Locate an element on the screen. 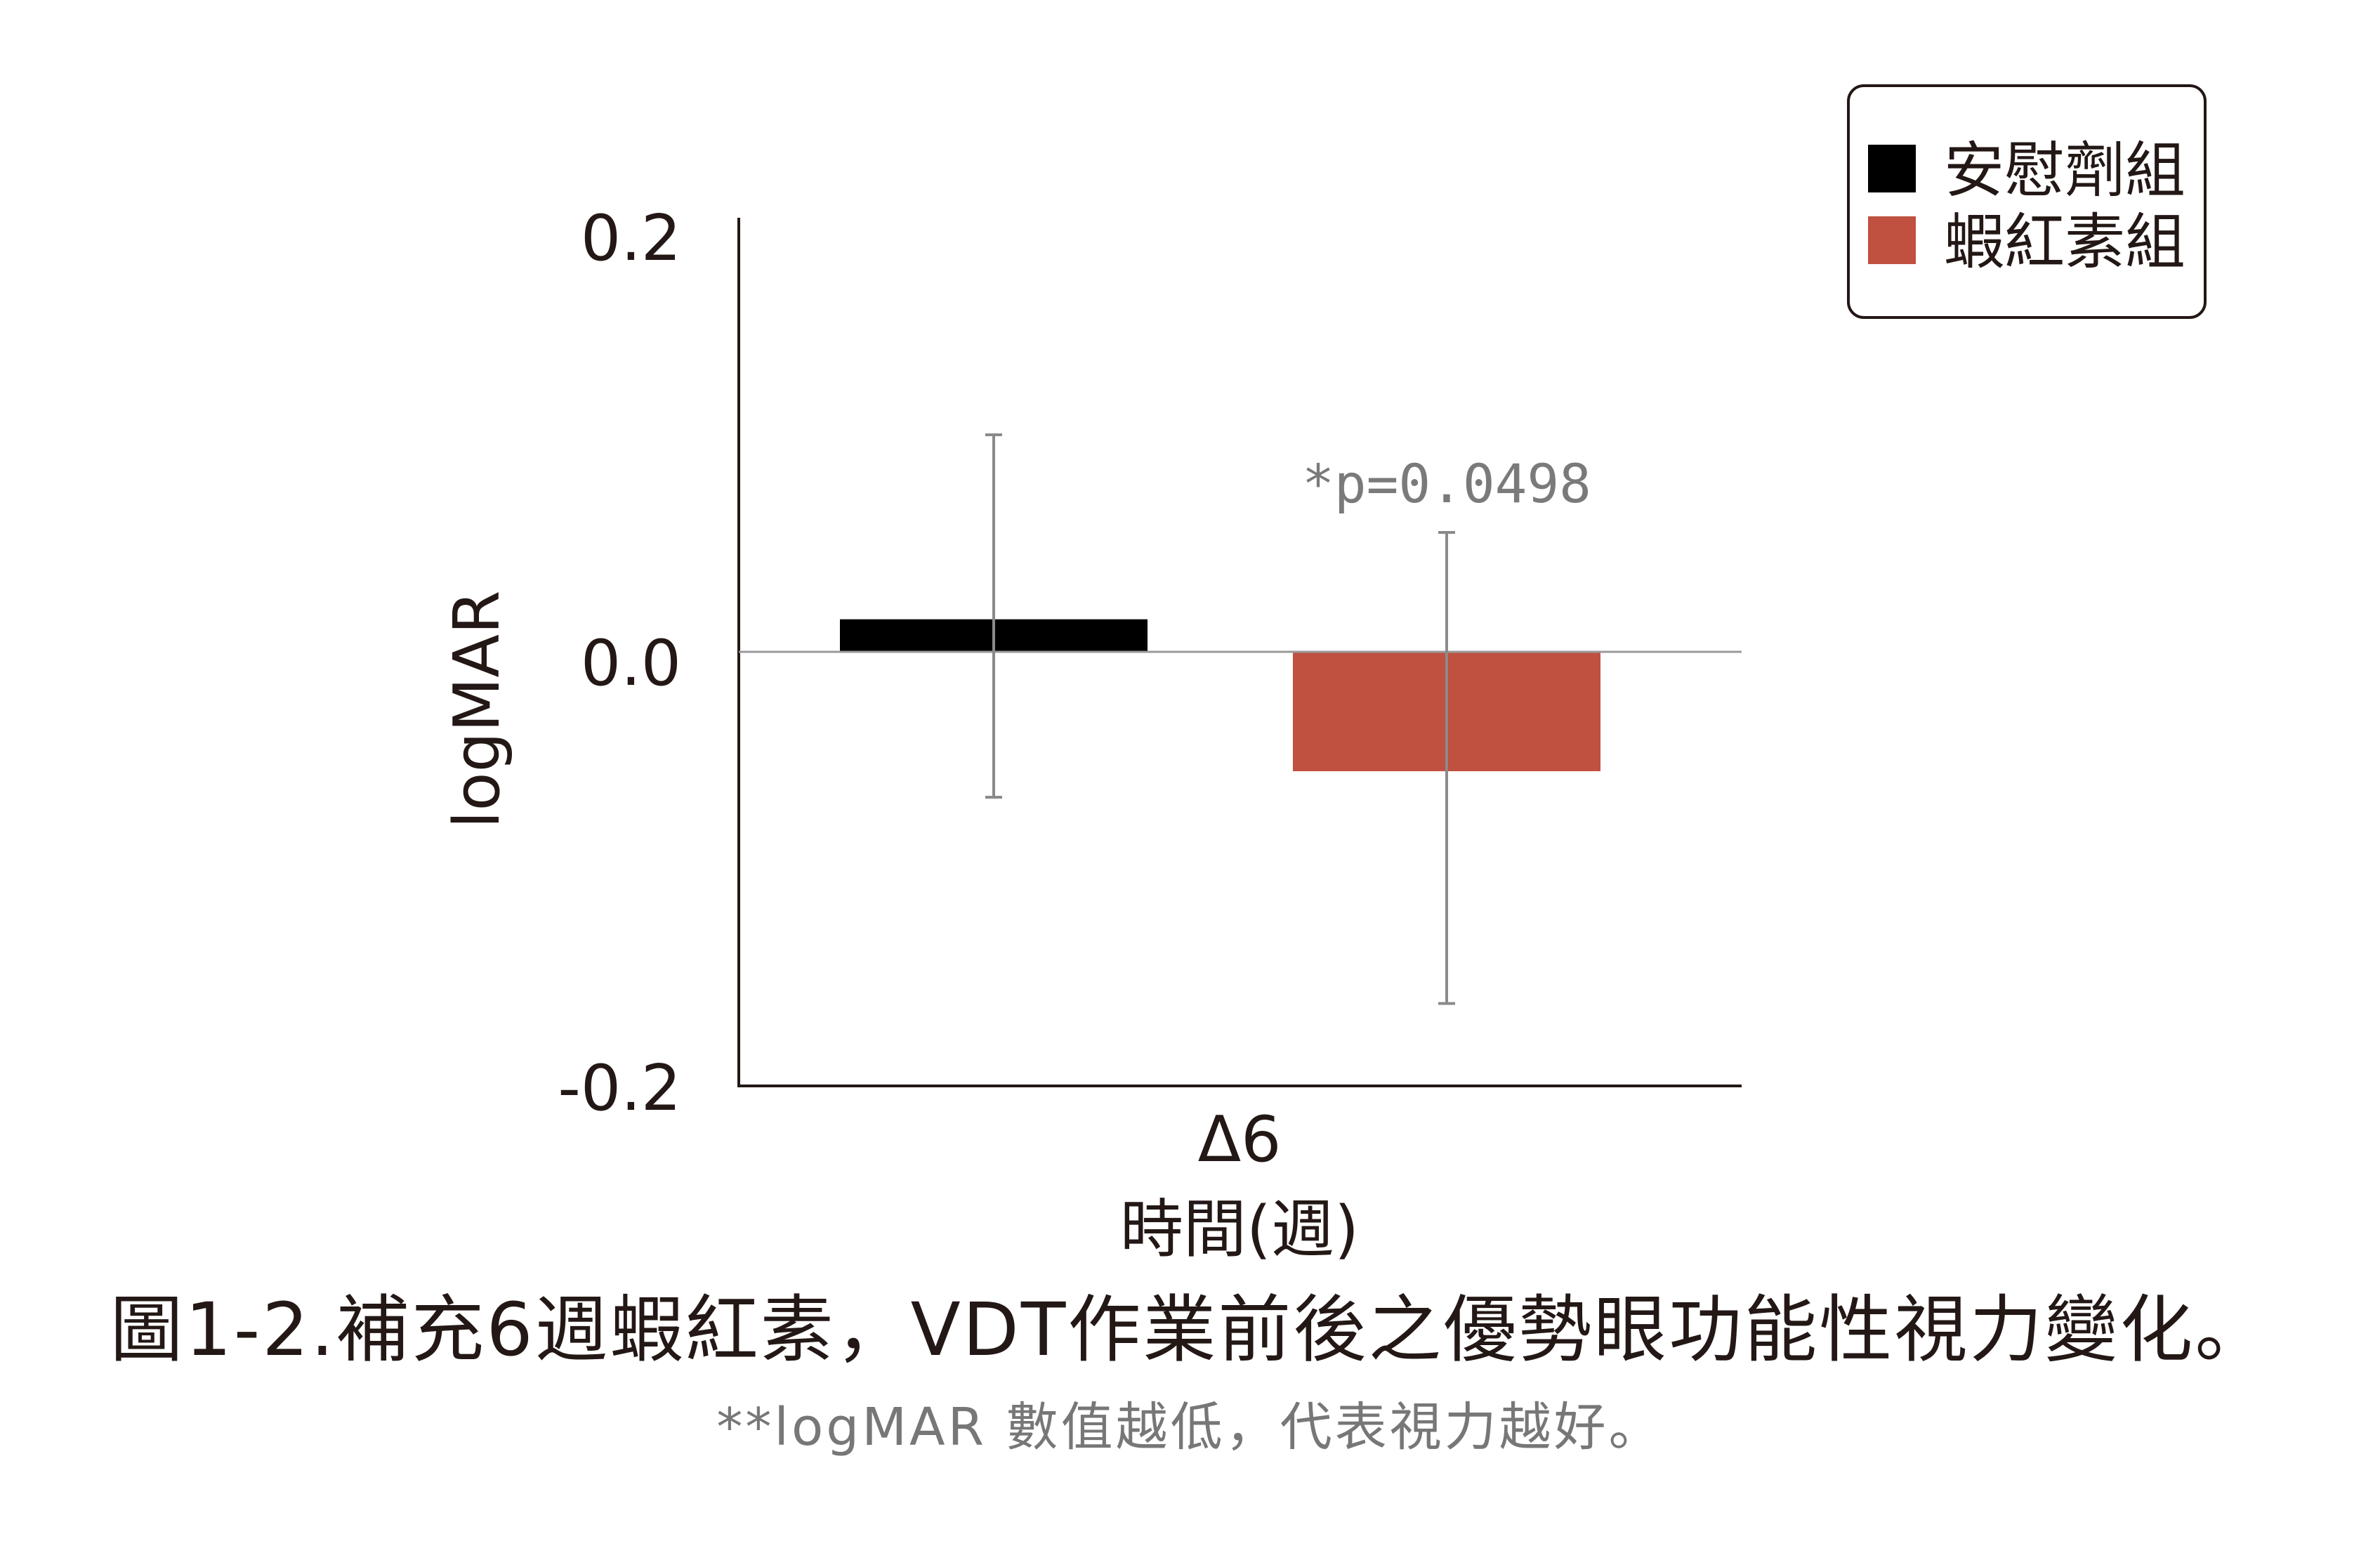 The height and width of the screenshot is (1546, 2380). bars-layer is located at coordinates (1220, 695).